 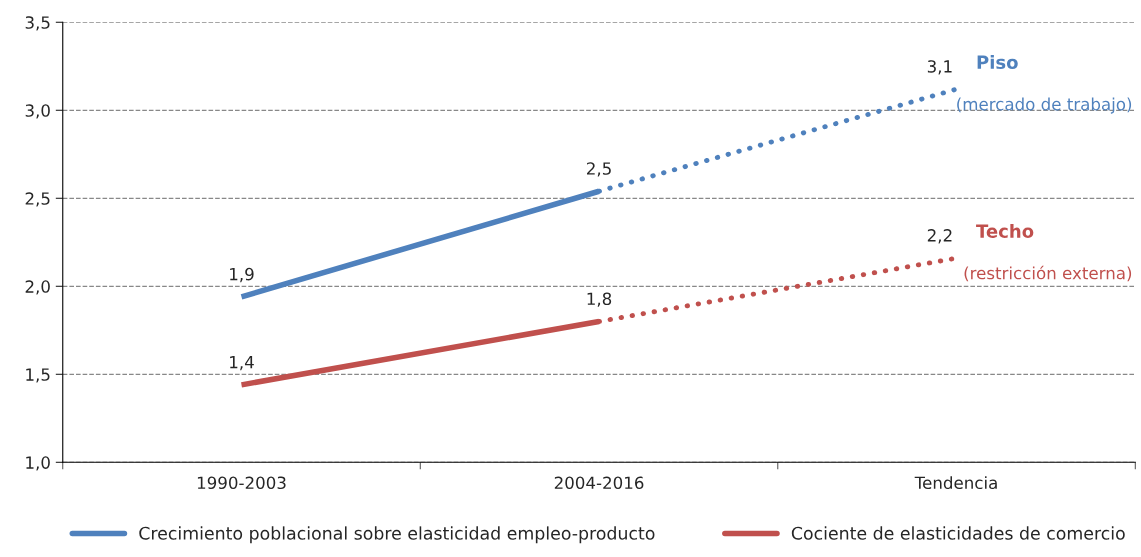 I want to click on y-tick-label: 1,5, so click(x=38, y=375).